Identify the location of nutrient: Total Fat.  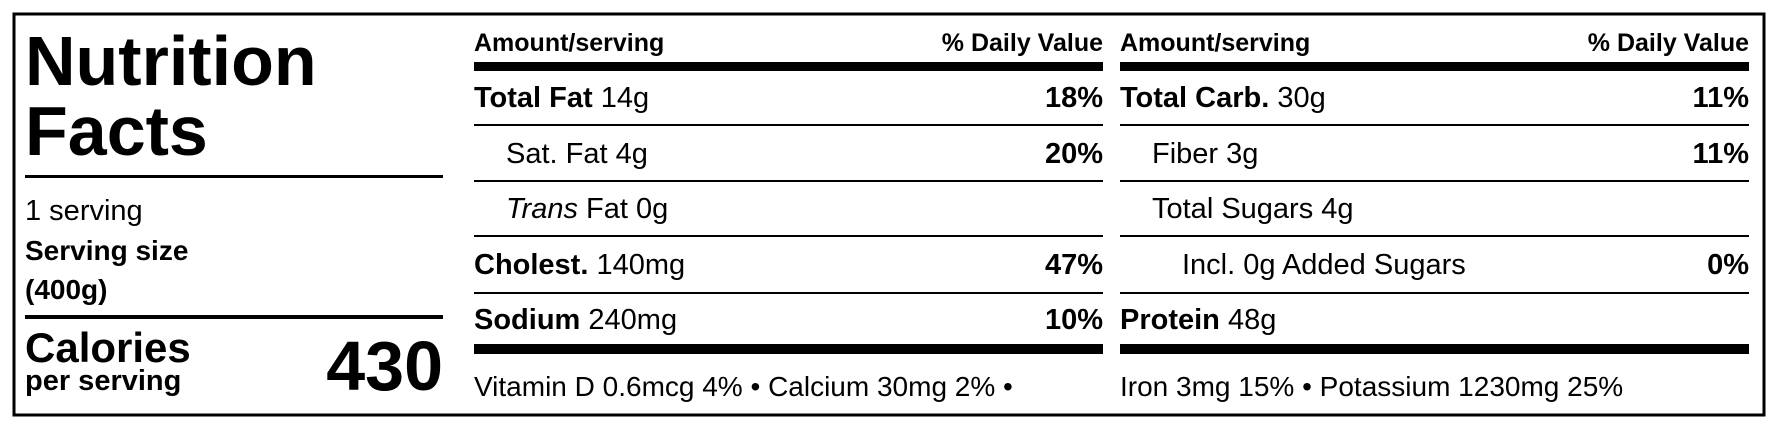
(533, 98).